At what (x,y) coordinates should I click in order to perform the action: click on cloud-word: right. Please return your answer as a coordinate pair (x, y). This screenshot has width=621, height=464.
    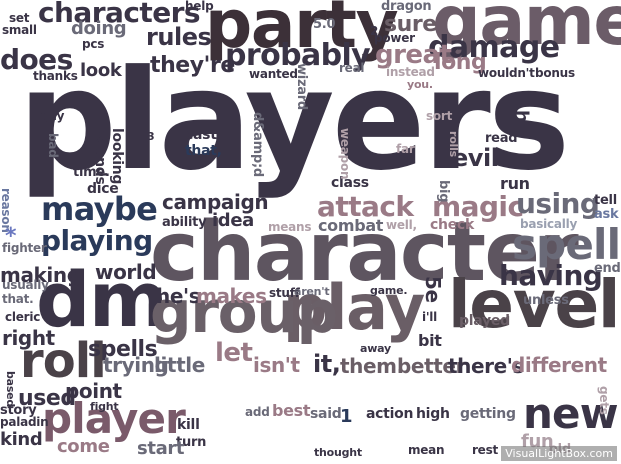
    Looking at the image, I should click on (28, 338).